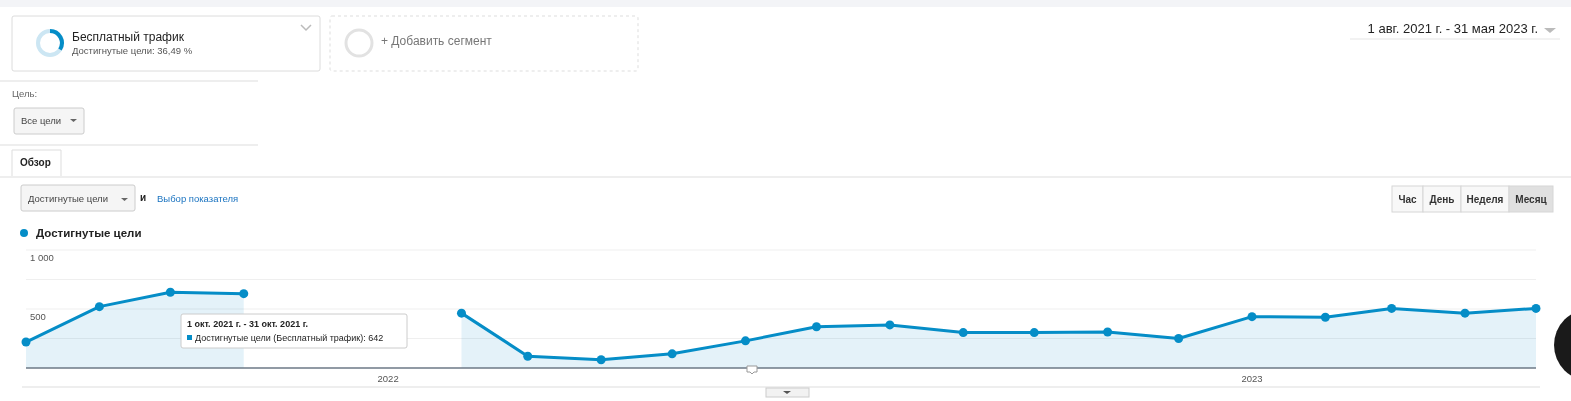 The height and width of the screenshot is (401, 1571). Describe the element at coordinates (68, 198) in the screenshot. I see `text: Достигнутые цели` at that location.